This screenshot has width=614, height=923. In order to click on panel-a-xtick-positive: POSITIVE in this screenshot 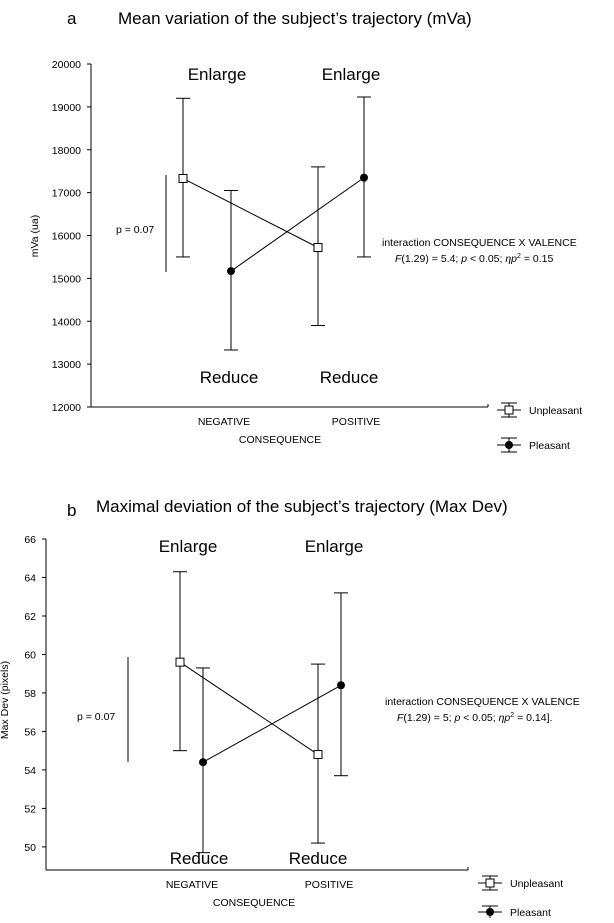, I will do `click(356, 422)`.